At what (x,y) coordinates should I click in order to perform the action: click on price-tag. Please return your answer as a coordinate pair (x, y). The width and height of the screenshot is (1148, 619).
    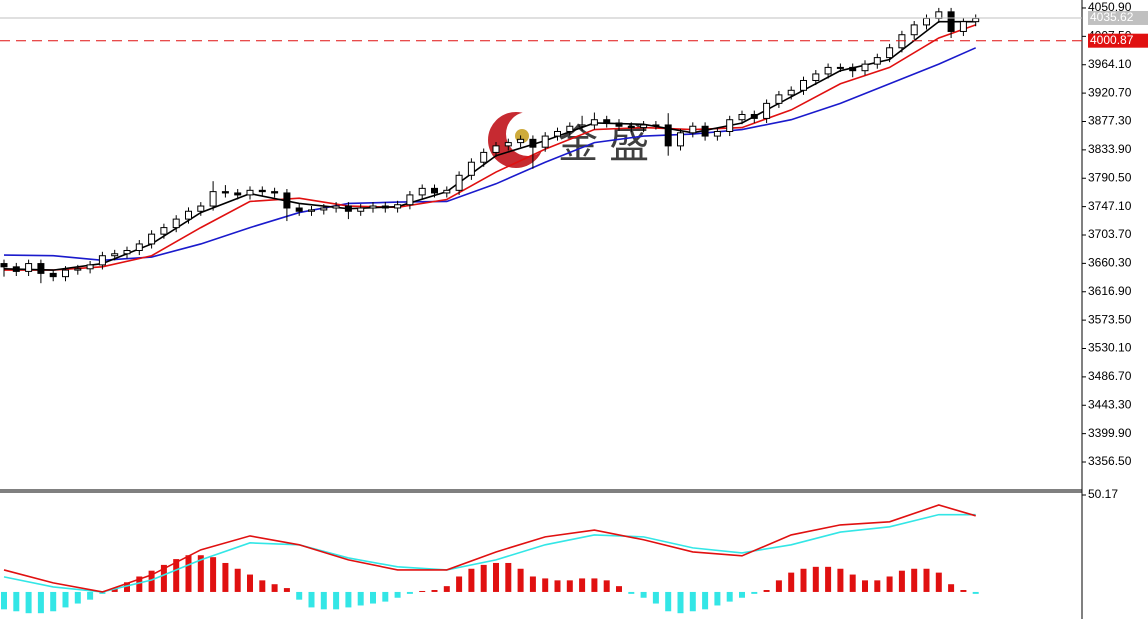
    Looking at the image, I should click on (1118, 40).